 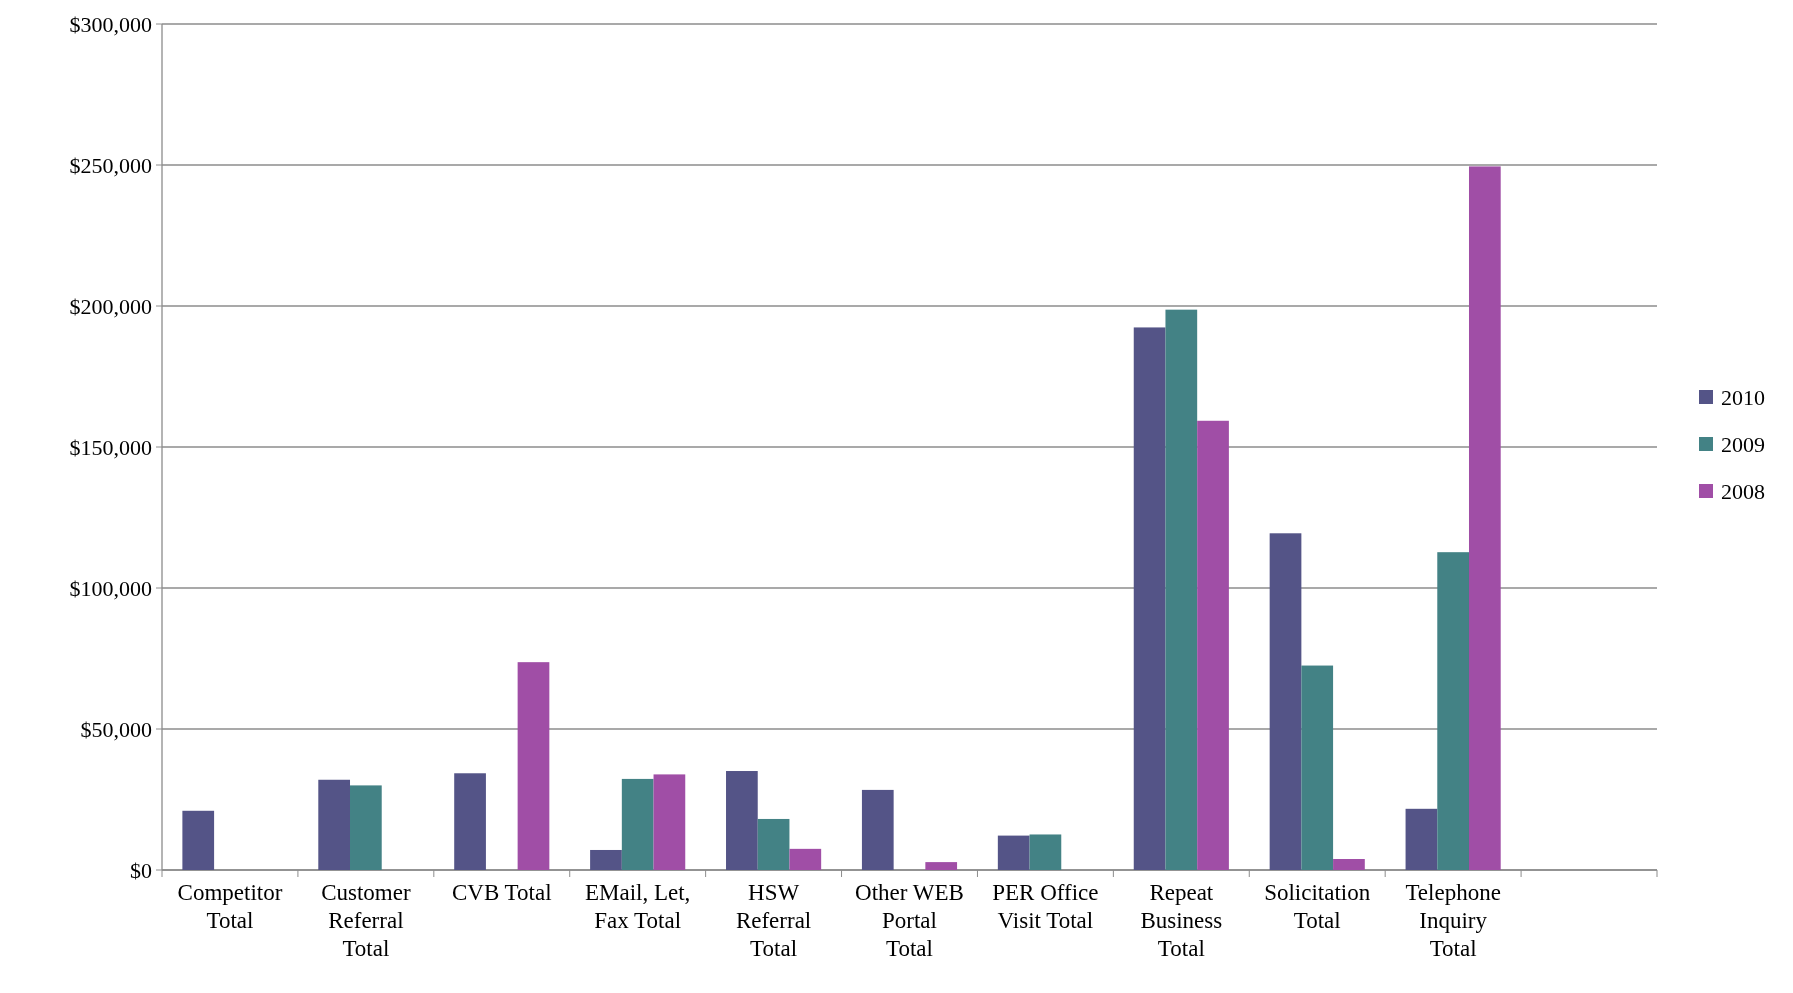 What do you see at coordinates (1317, 906) in the screenshot?
I see `x-tick-label: Solicitation Total` at bounding box center [1317, 906].